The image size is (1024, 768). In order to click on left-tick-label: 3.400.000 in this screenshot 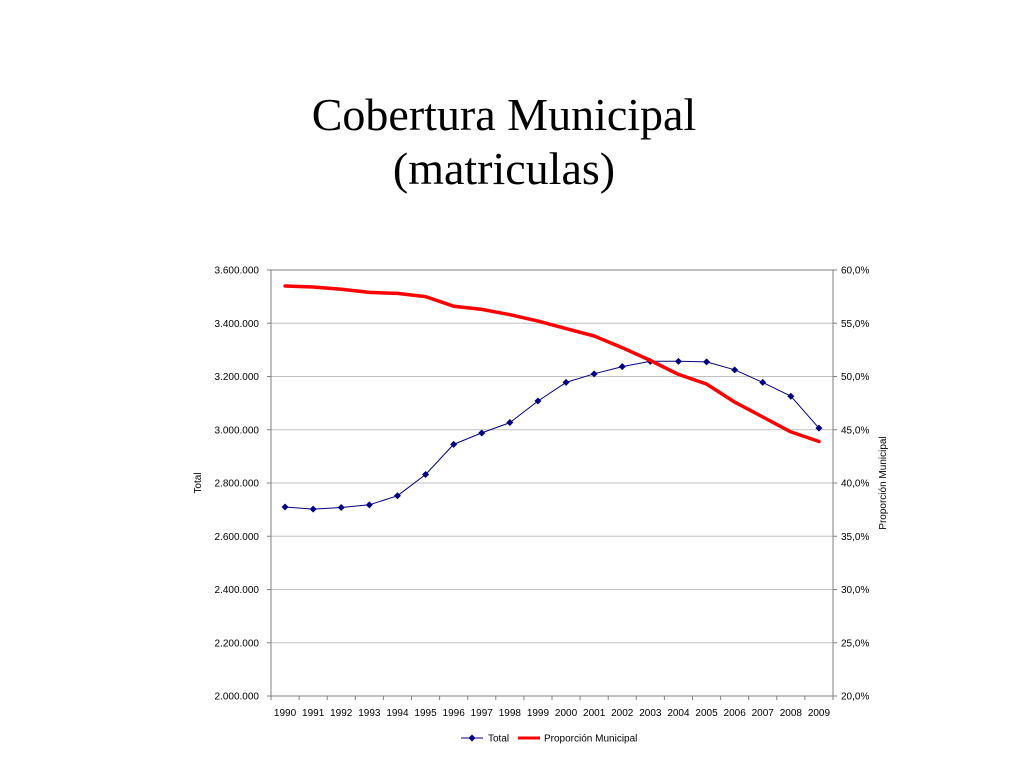, I will do `click(237, 324)`.